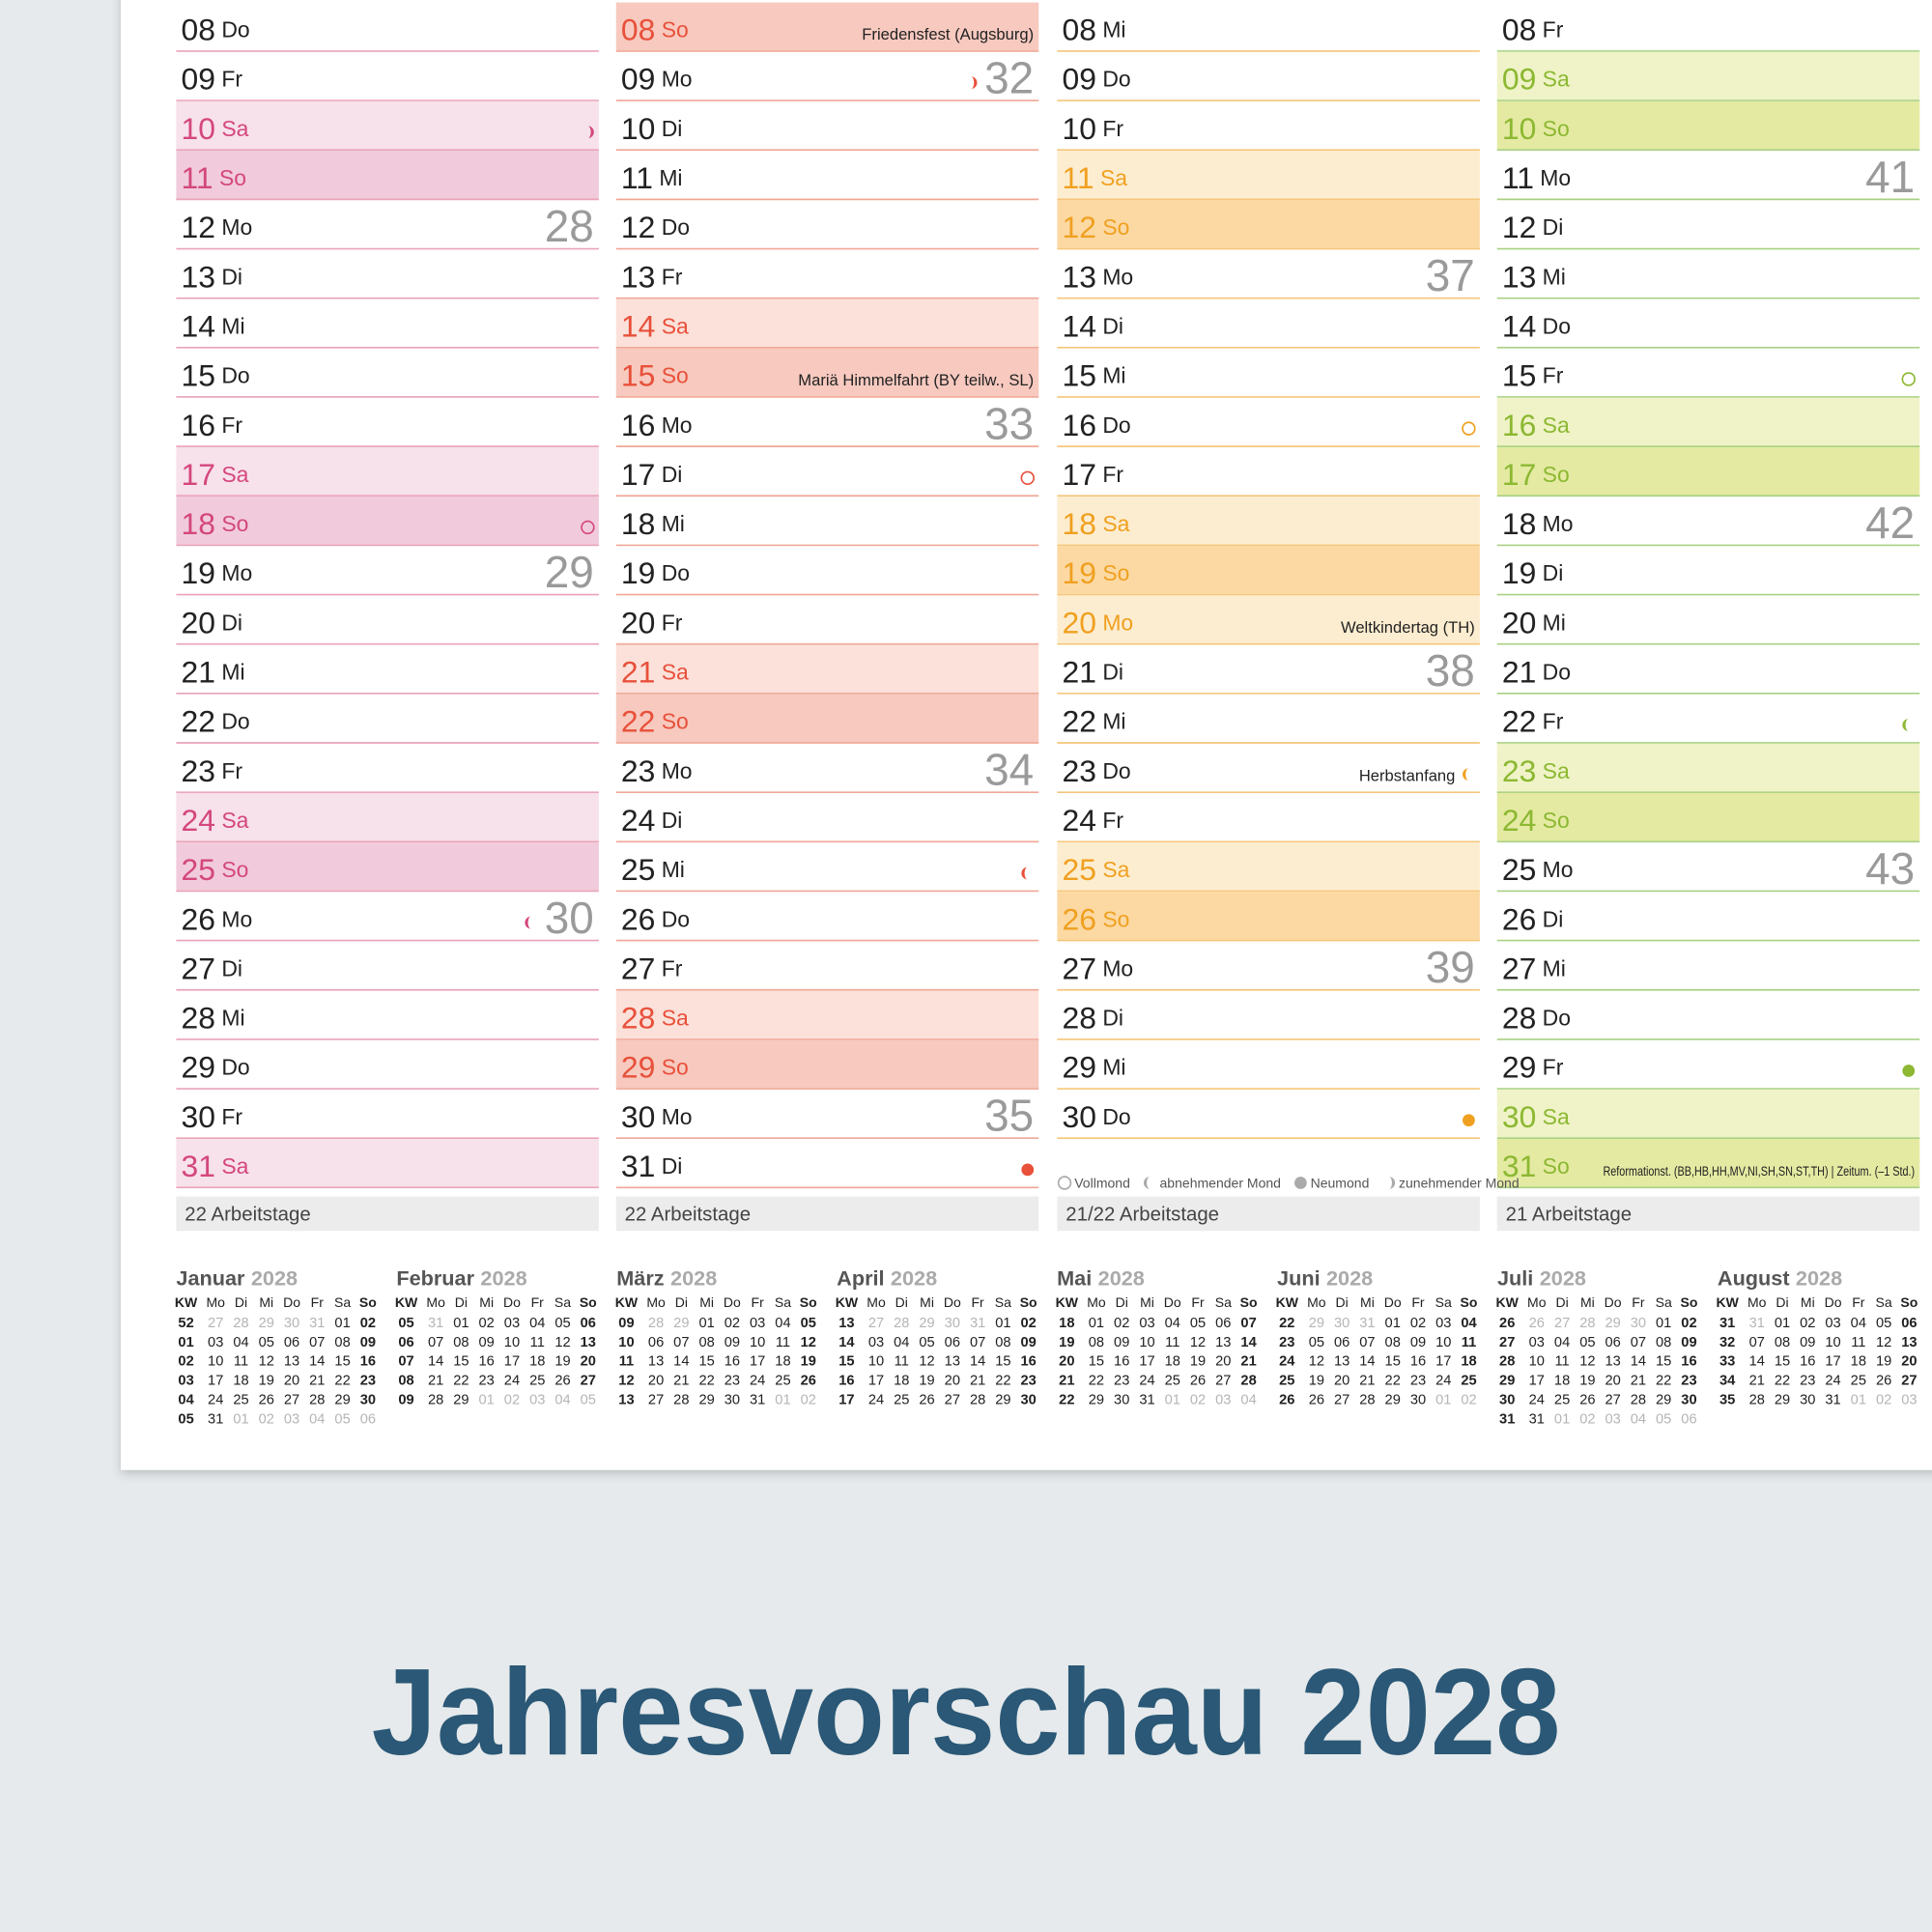 The width and height of the screenshot is (1932, 1932). Describe the element at coordinates (655, 1067) in the screenshot. I see `day-label: 29 So` at that location.